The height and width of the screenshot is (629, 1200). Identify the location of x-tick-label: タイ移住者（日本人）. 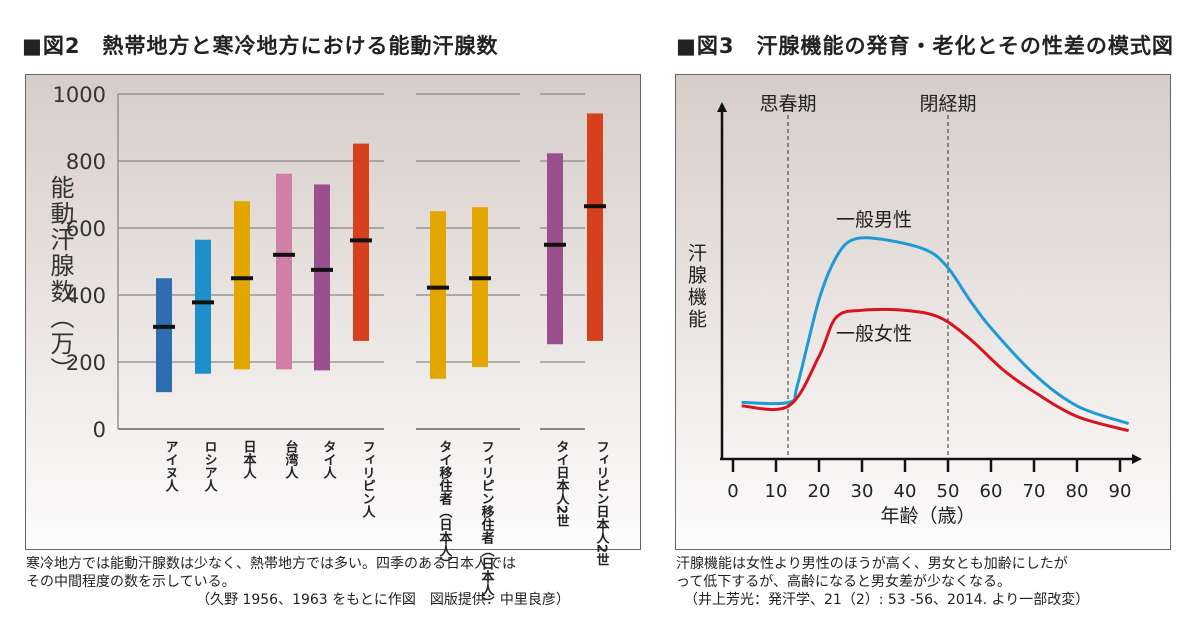
(445, 505).